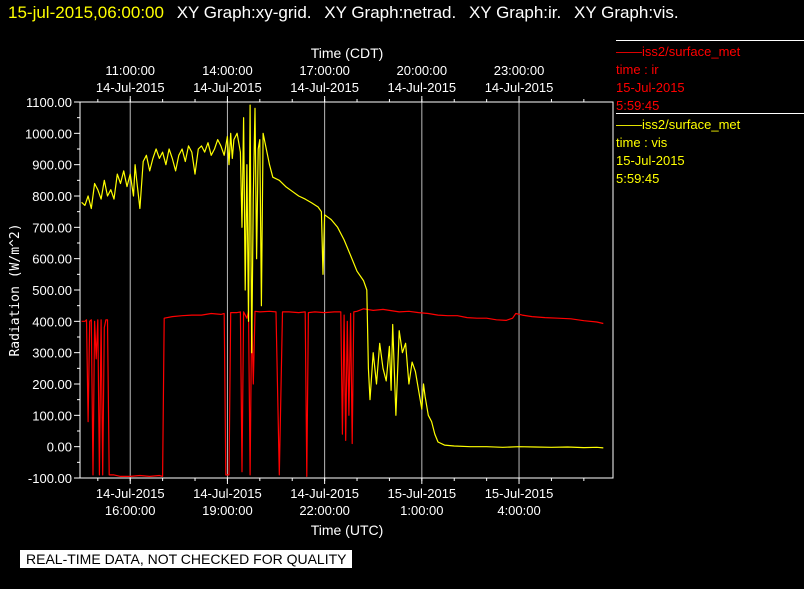  I want to click on y-tick-label: 1100.00, so click(49, 102).